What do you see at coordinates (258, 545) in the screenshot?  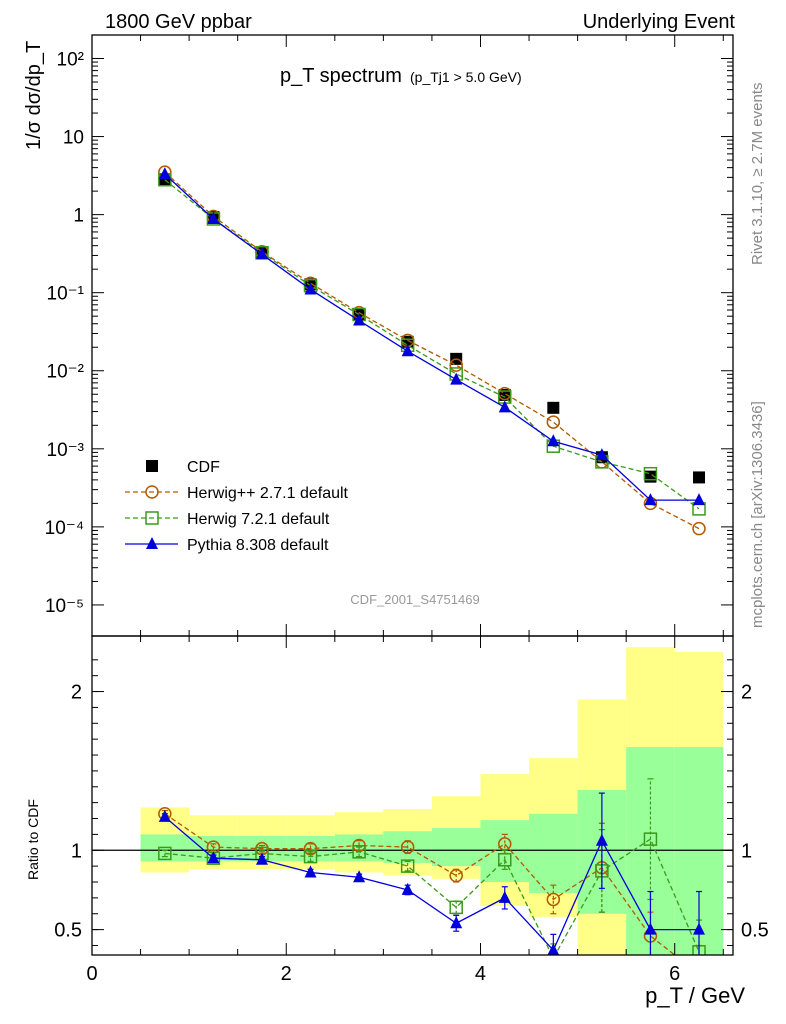 I see `legend-label: Pythia 8.308 default` at bounding box center [258, 545].